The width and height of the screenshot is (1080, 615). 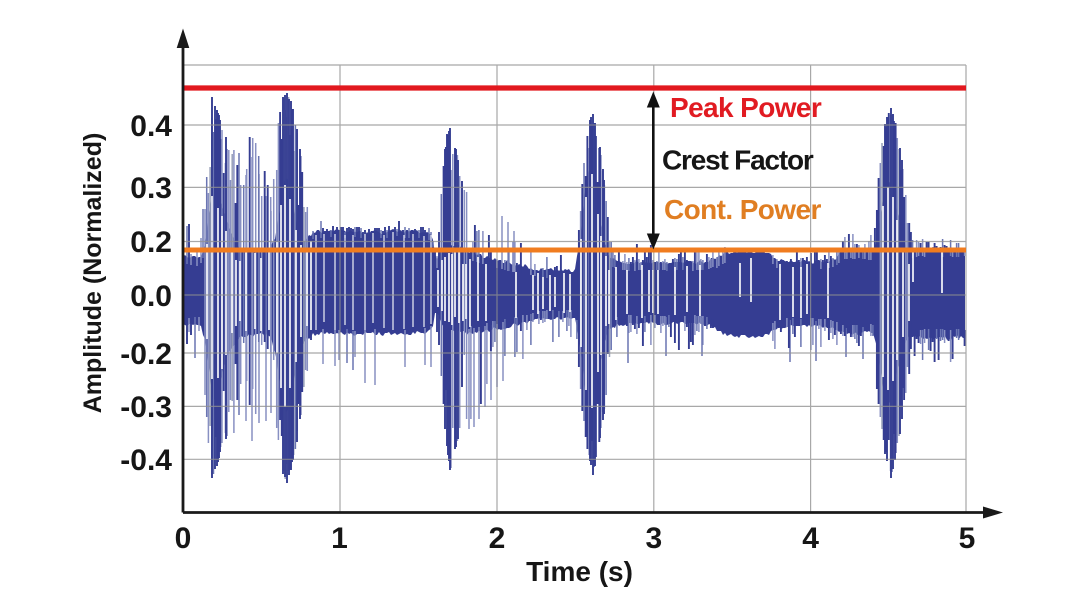 What do you see at coordinates (579, 571) in the screenshot?
I see `svg-text: Time (s)` at bounding box center [579, 571].